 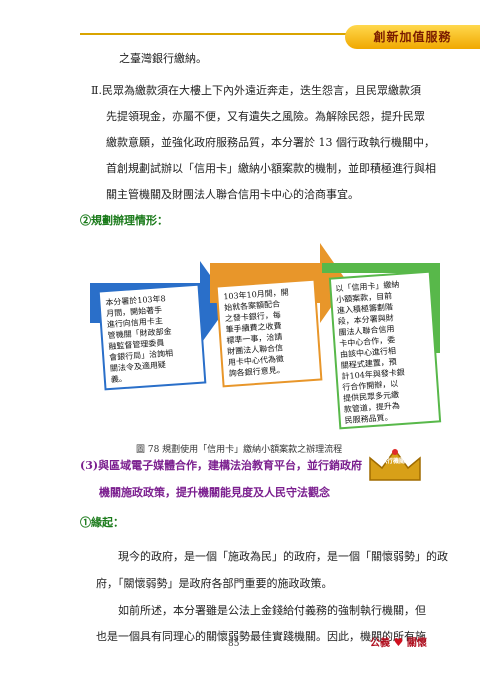 I want to click on section-heading: ②規劃辦理情形：, so click(x=124, y=220).